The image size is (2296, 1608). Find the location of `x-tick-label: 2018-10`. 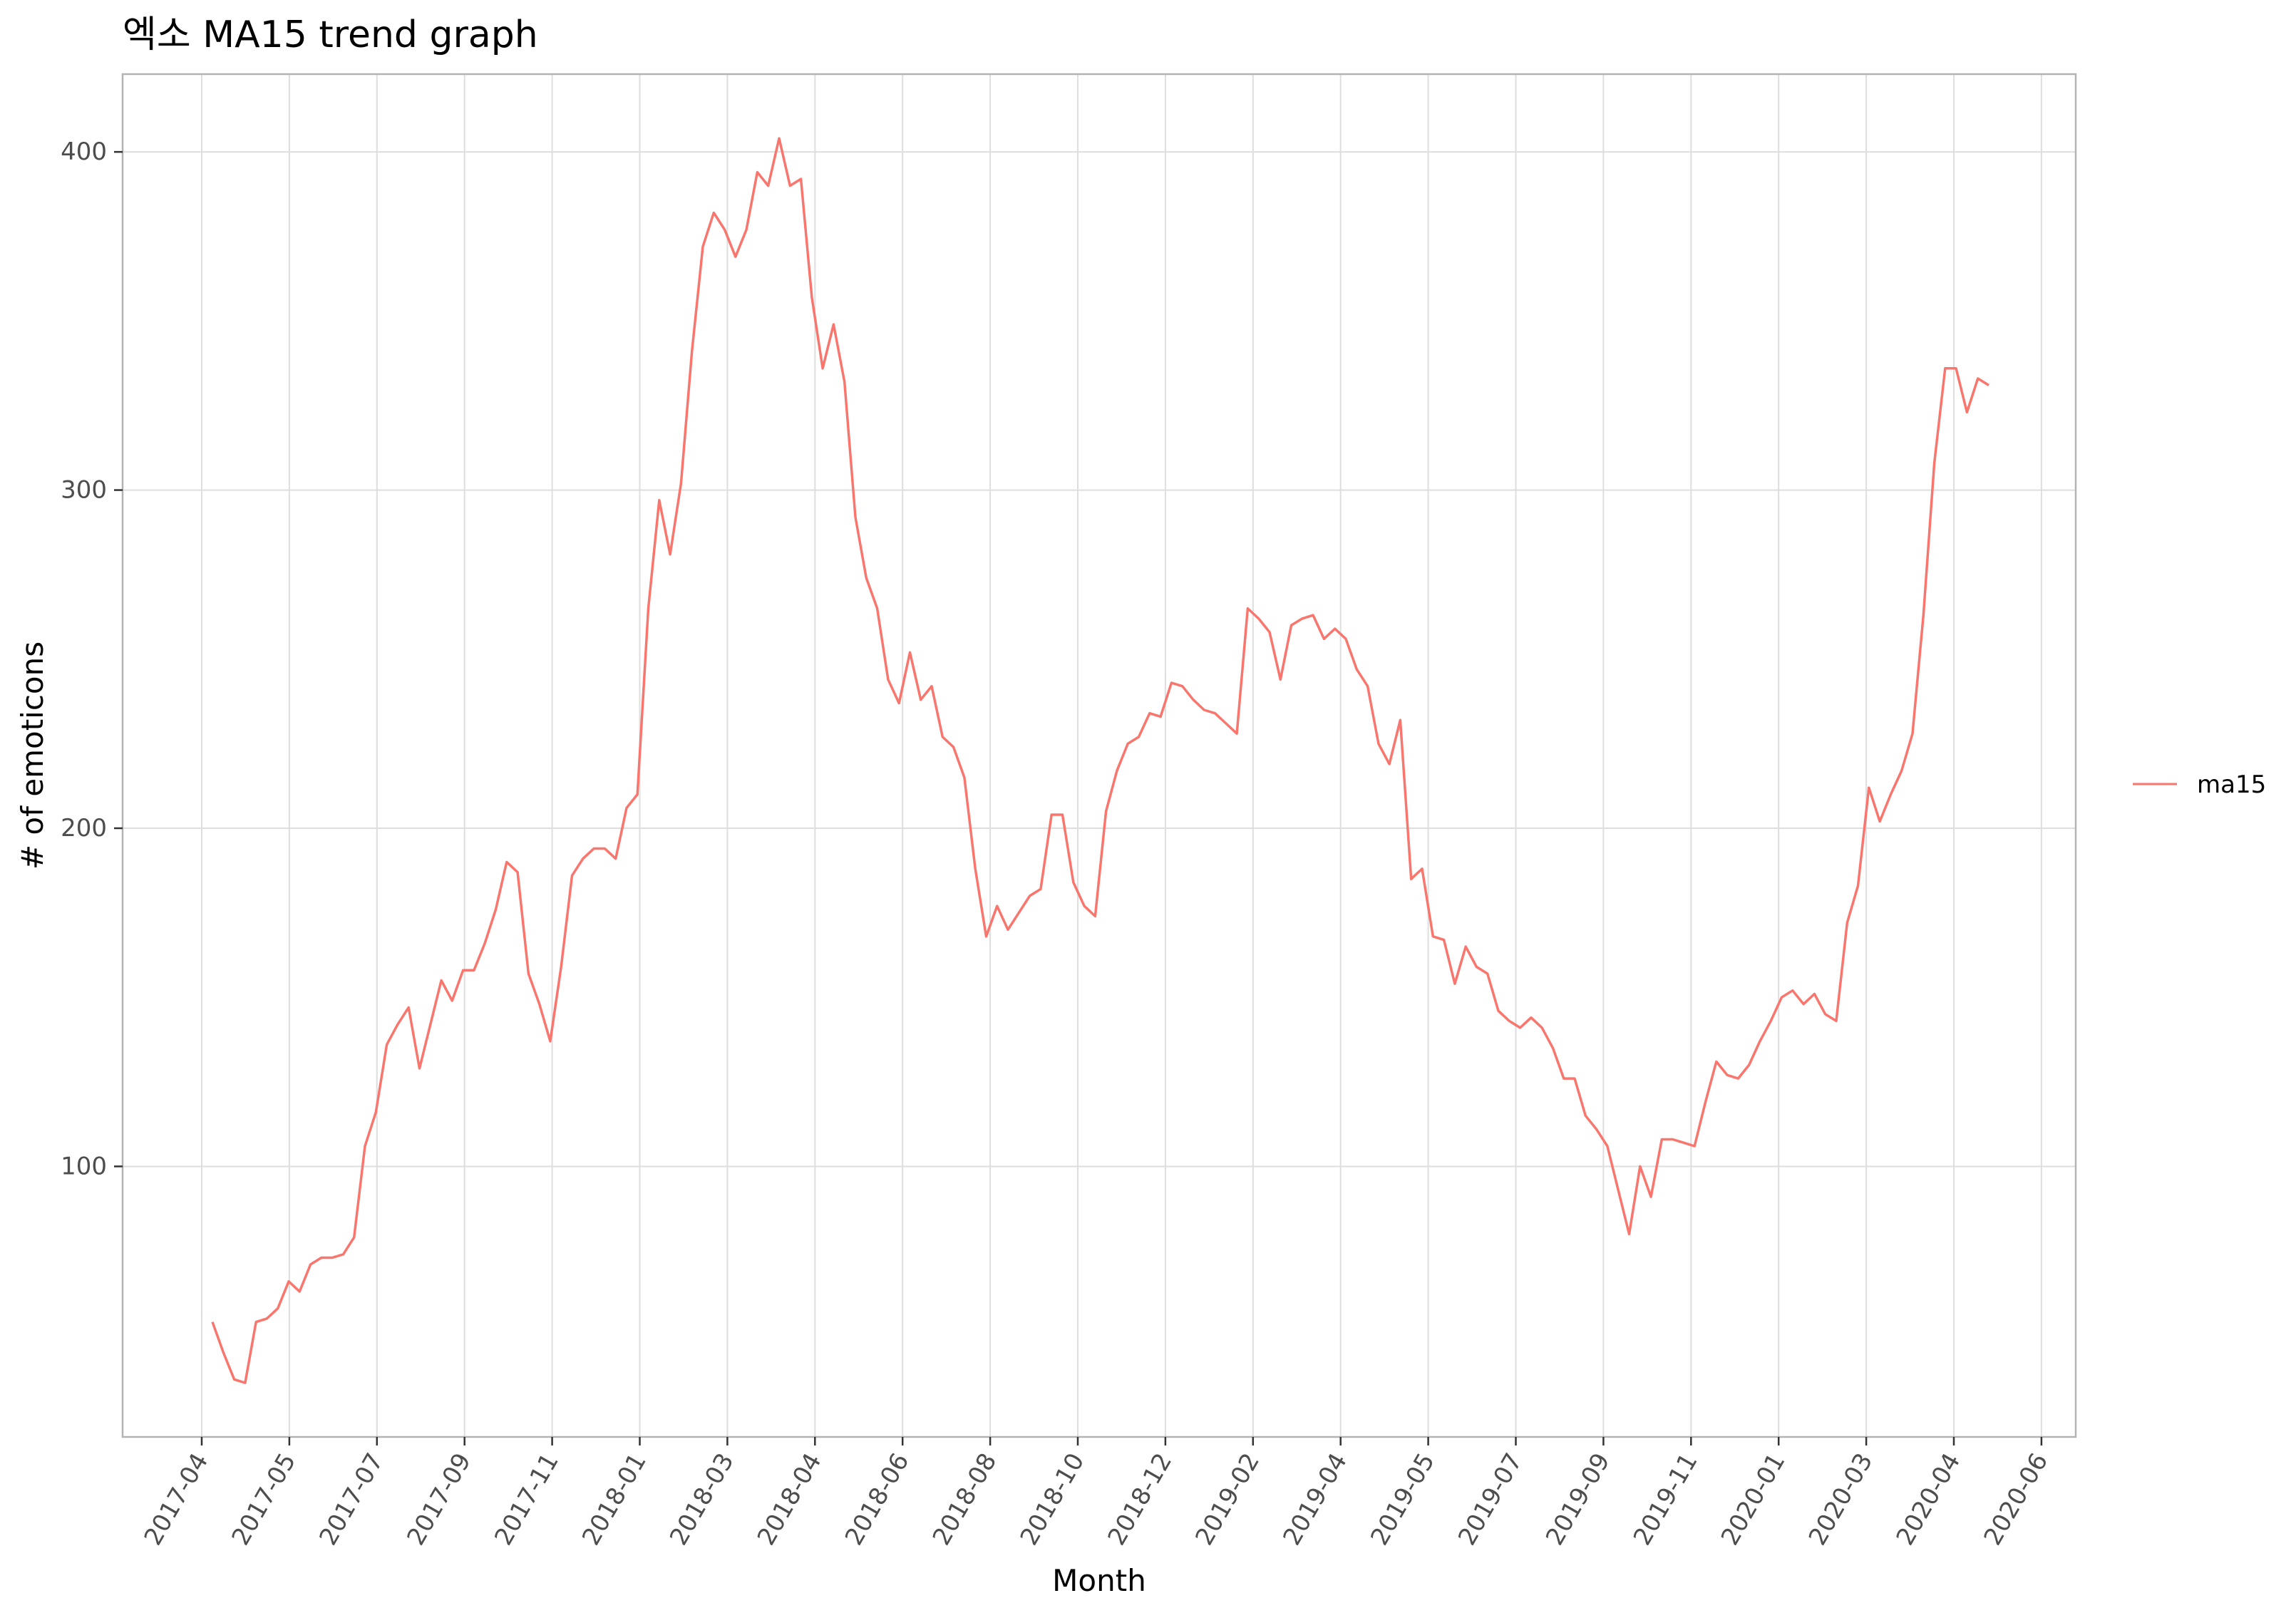

x-tick-label: 2018-10 is located at coordinates (1053, 1499).